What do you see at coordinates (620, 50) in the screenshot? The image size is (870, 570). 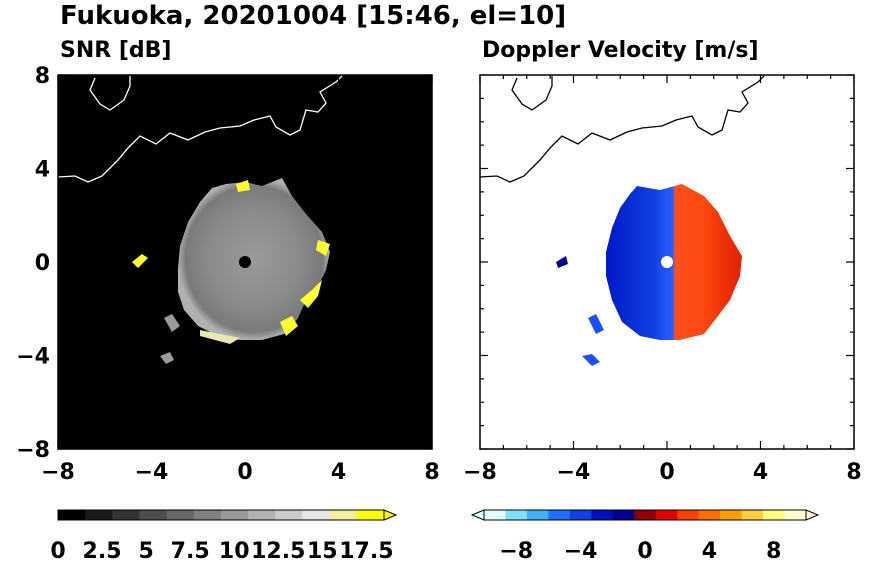 I see `velocity-panel-title: Doppler Velocity [m/s]` at bounding box center [620, 50].